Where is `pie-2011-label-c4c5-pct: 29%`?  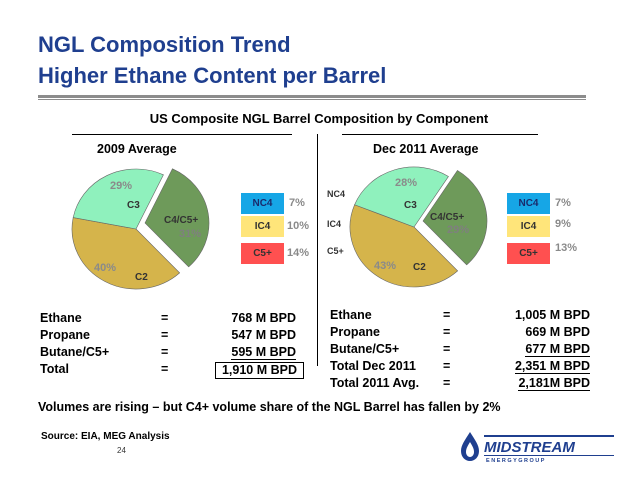 pie-2011-label-c4c5-pct: 29% is located at coordinates (458, 230).